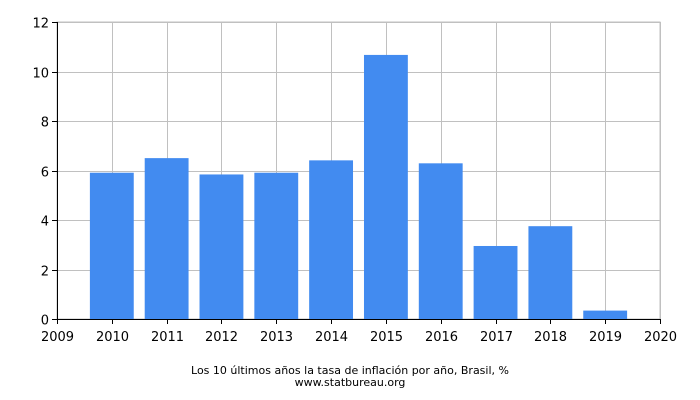 This screenshot has width=700, height=400. Describe the element at coordinates (660, 337) in the screenshot. I see `x-tick-label: 2020` at that location.